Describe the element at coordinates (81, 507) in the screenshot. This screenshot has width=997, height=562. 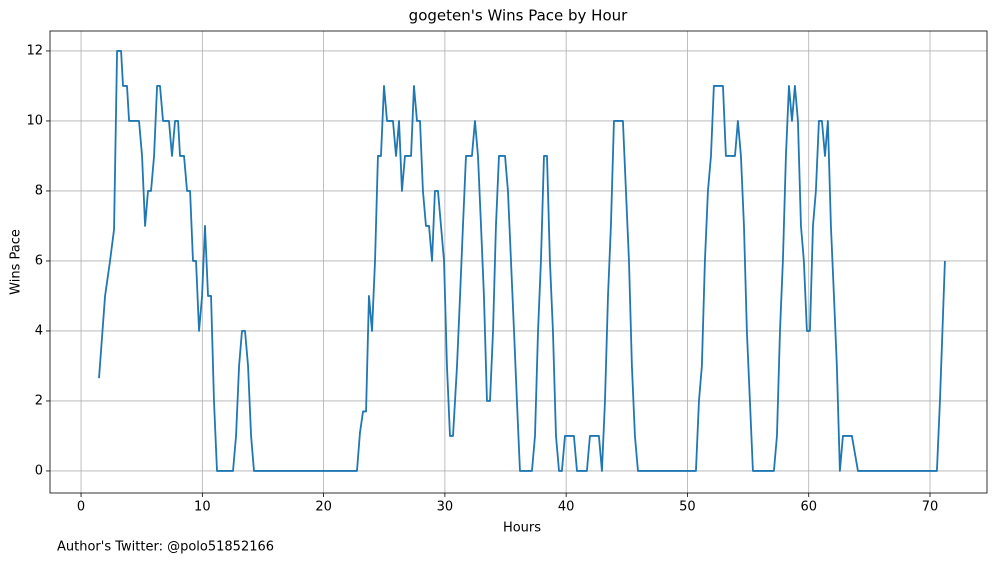
I see `x-tick-label: 0` at that location.